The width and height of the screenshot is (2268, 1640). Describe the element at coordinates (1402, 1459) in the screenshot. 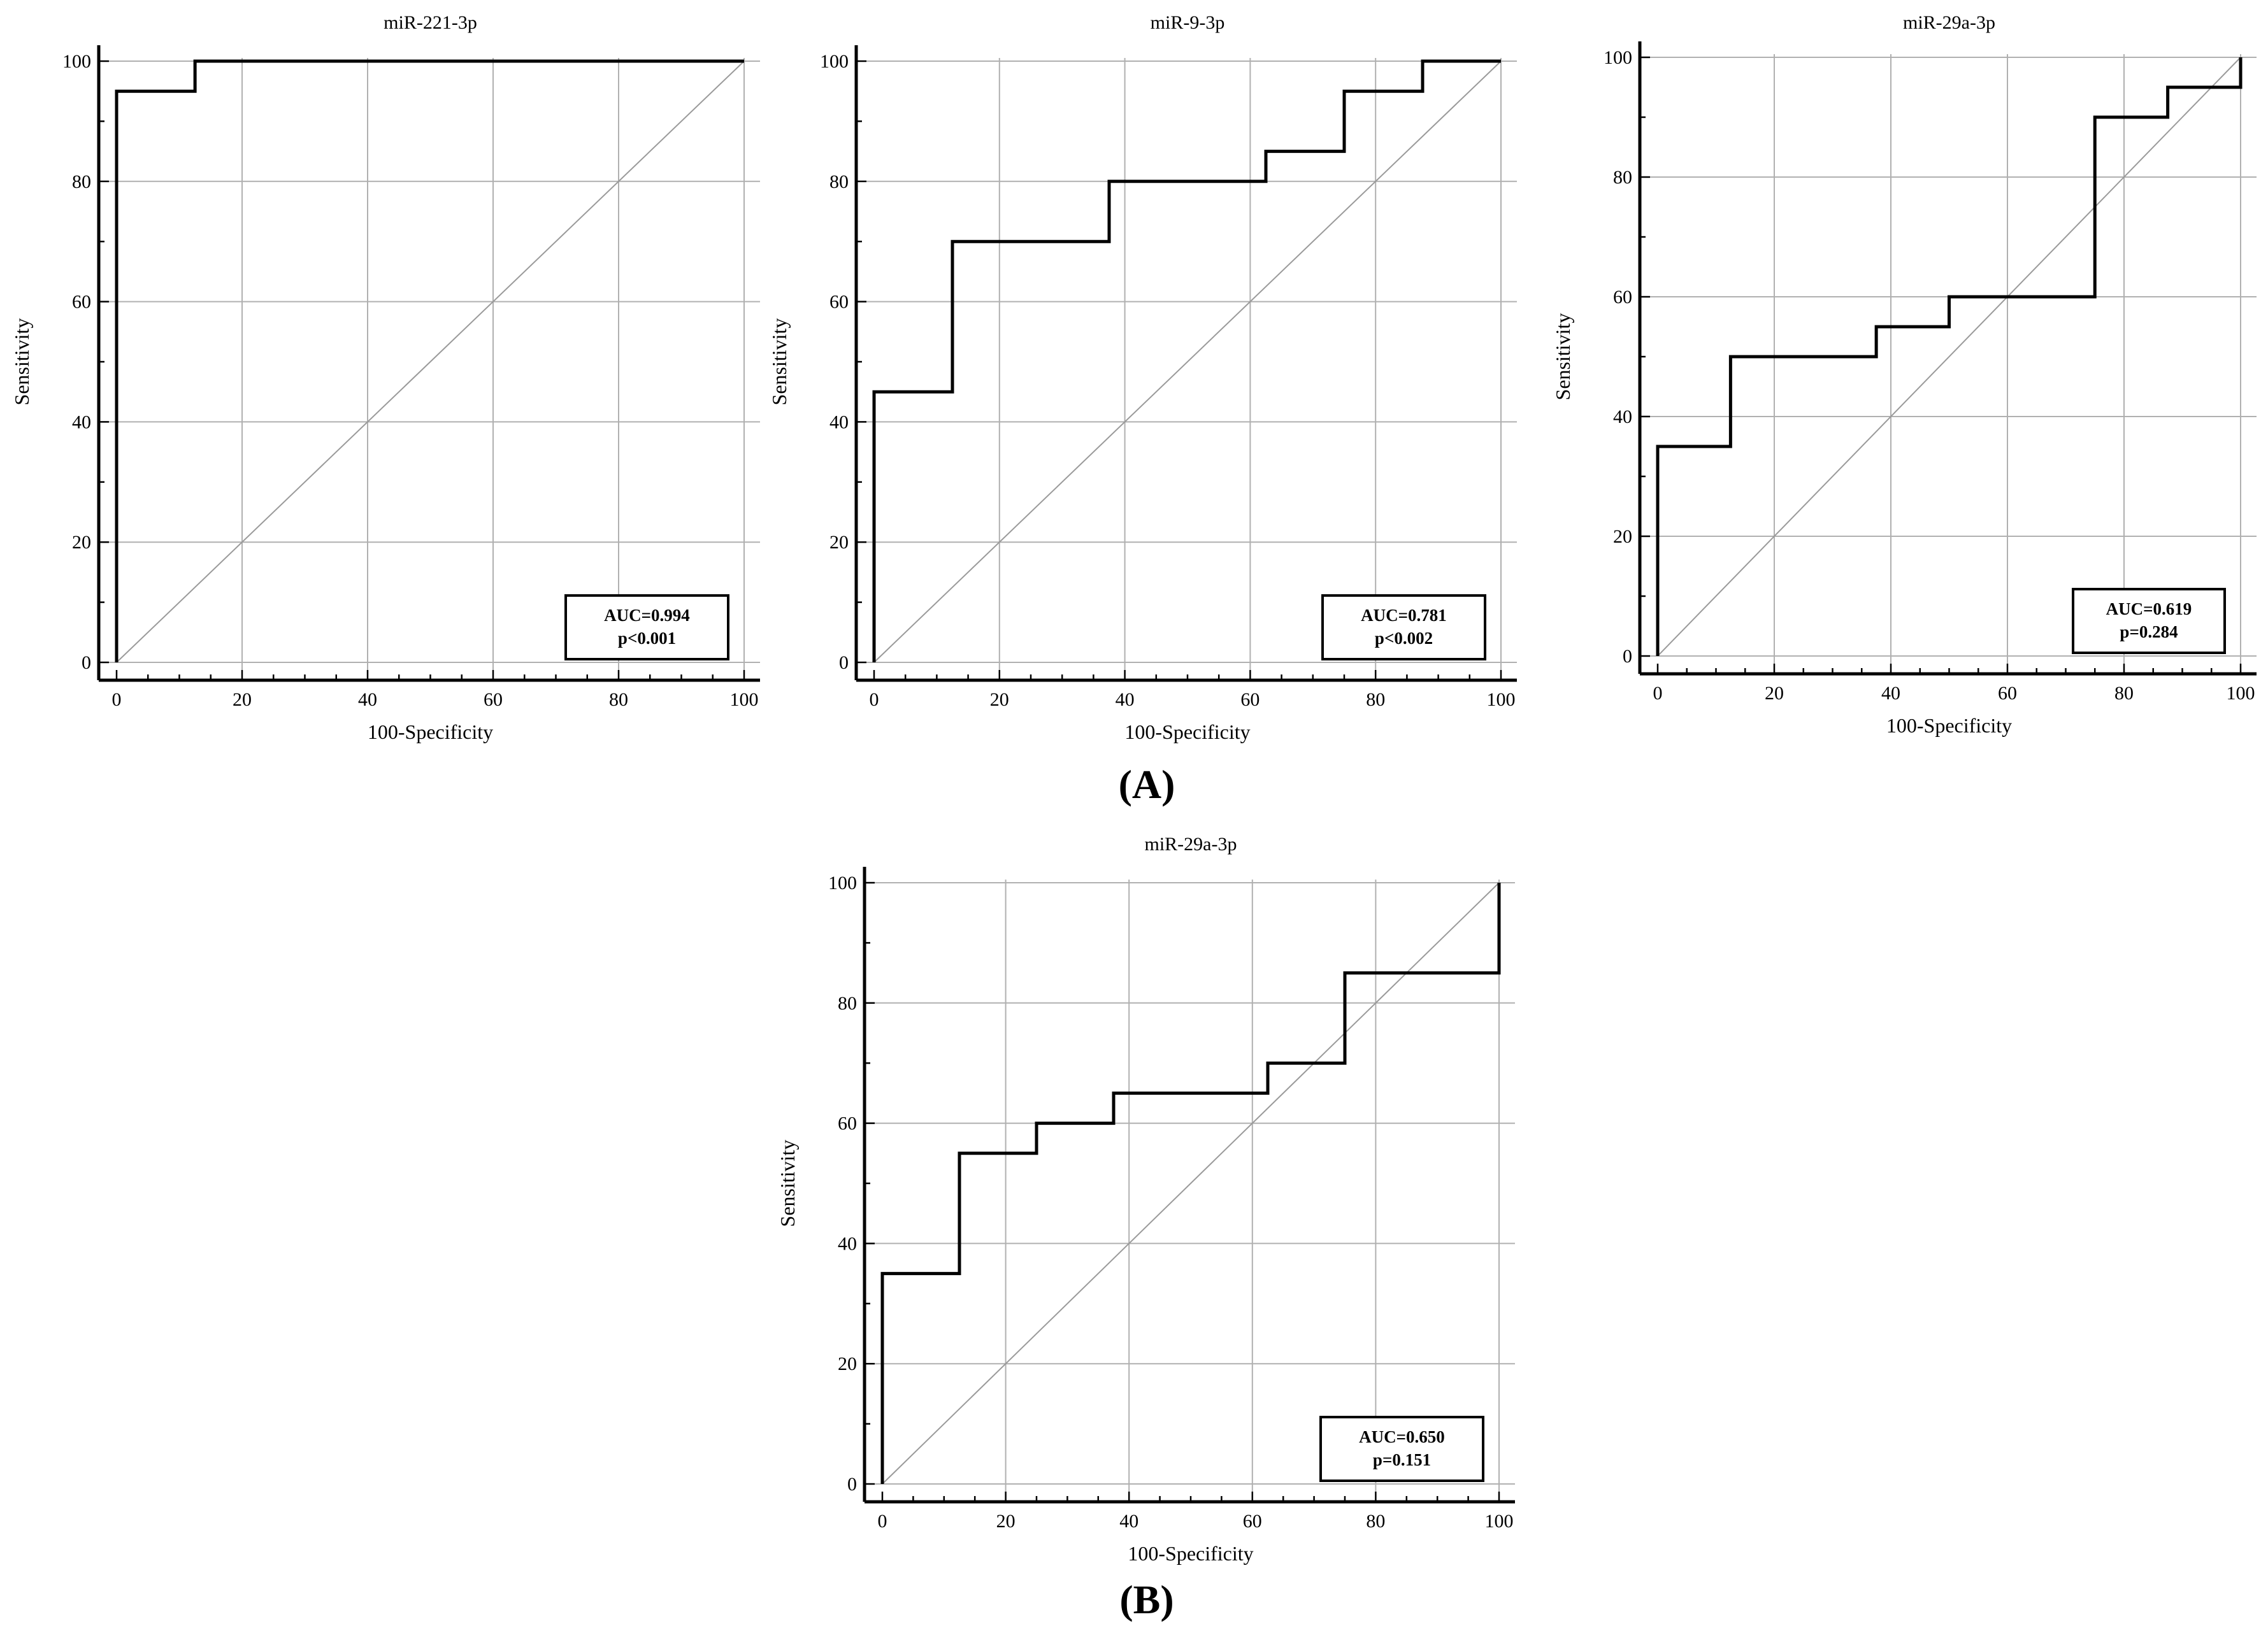

I see `p-value-text: p=0.151` at that location.